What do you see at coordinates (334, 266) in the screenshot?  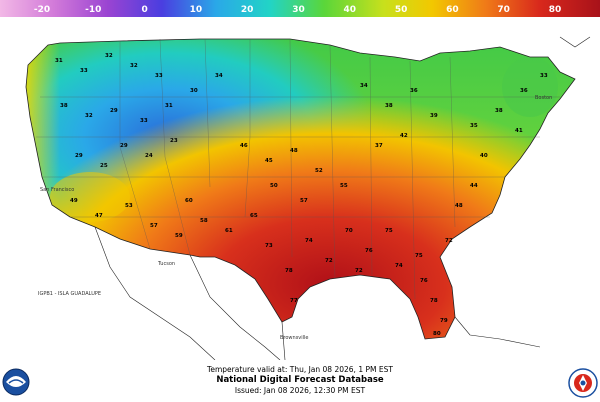 I see `temp-south: 73 78 74 72 70 76 75 72 77 74` at bounding box center [334, 266].